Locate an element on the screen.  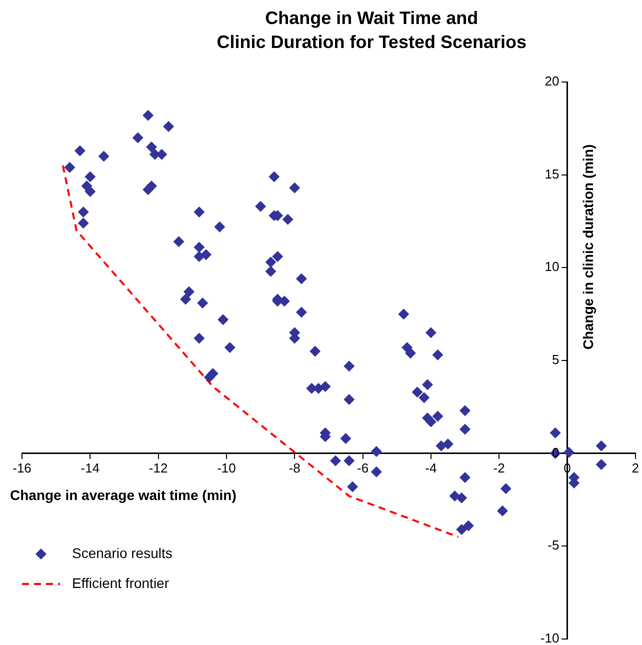
y-tick-label: 20 is located at coordinates (552, 81).